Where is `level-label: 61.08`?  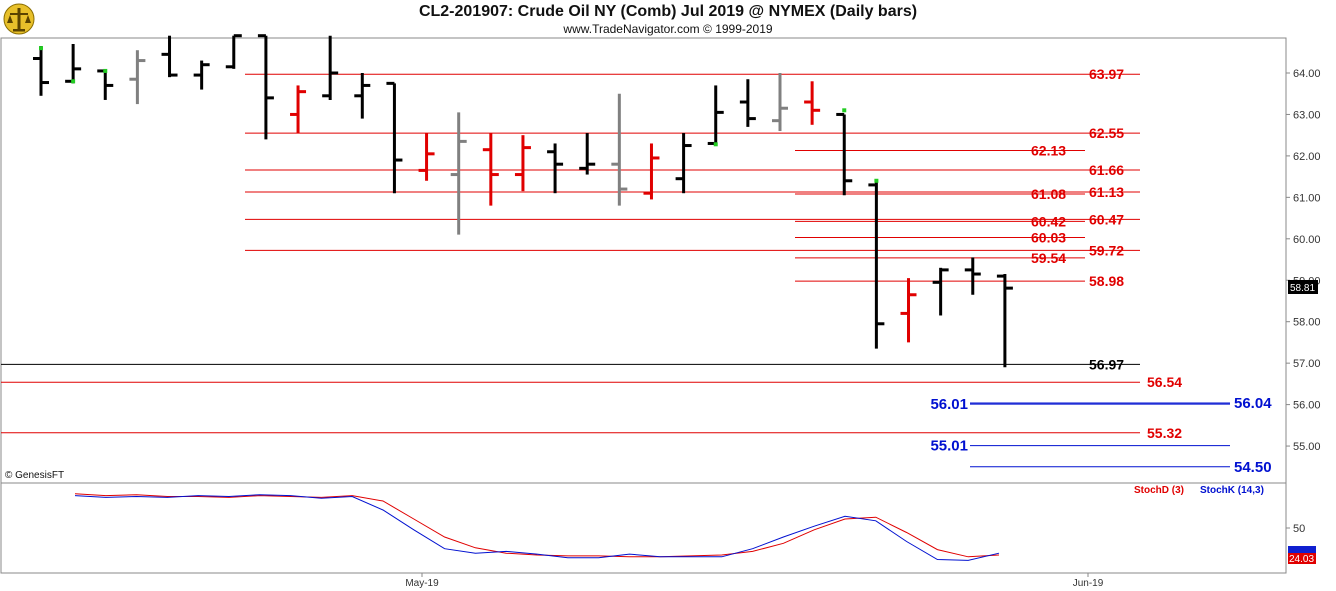
level-label: 61.08 is located at coordinates (1048, 194).